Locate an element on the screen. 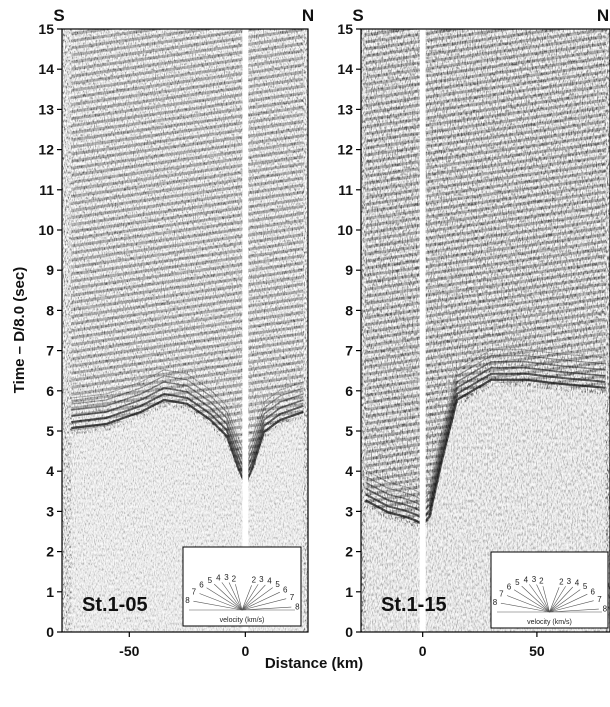 This screenshot has width=610, height=707. station-label: St.1-15 is located at coordinates (414, 605).